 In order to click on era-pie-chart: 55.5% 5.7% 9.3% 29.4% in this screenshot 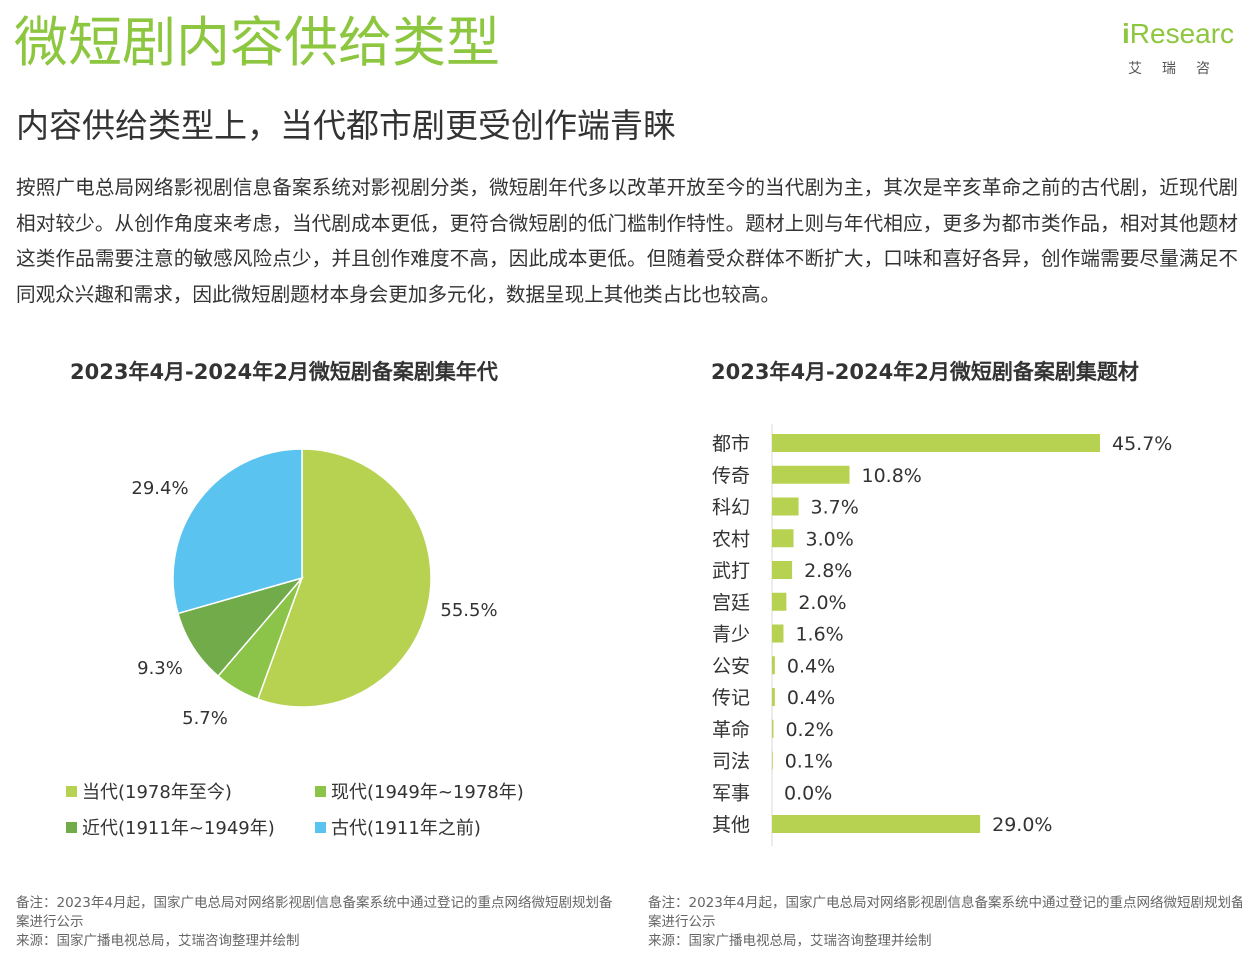, I will do `click(314, 588)`.